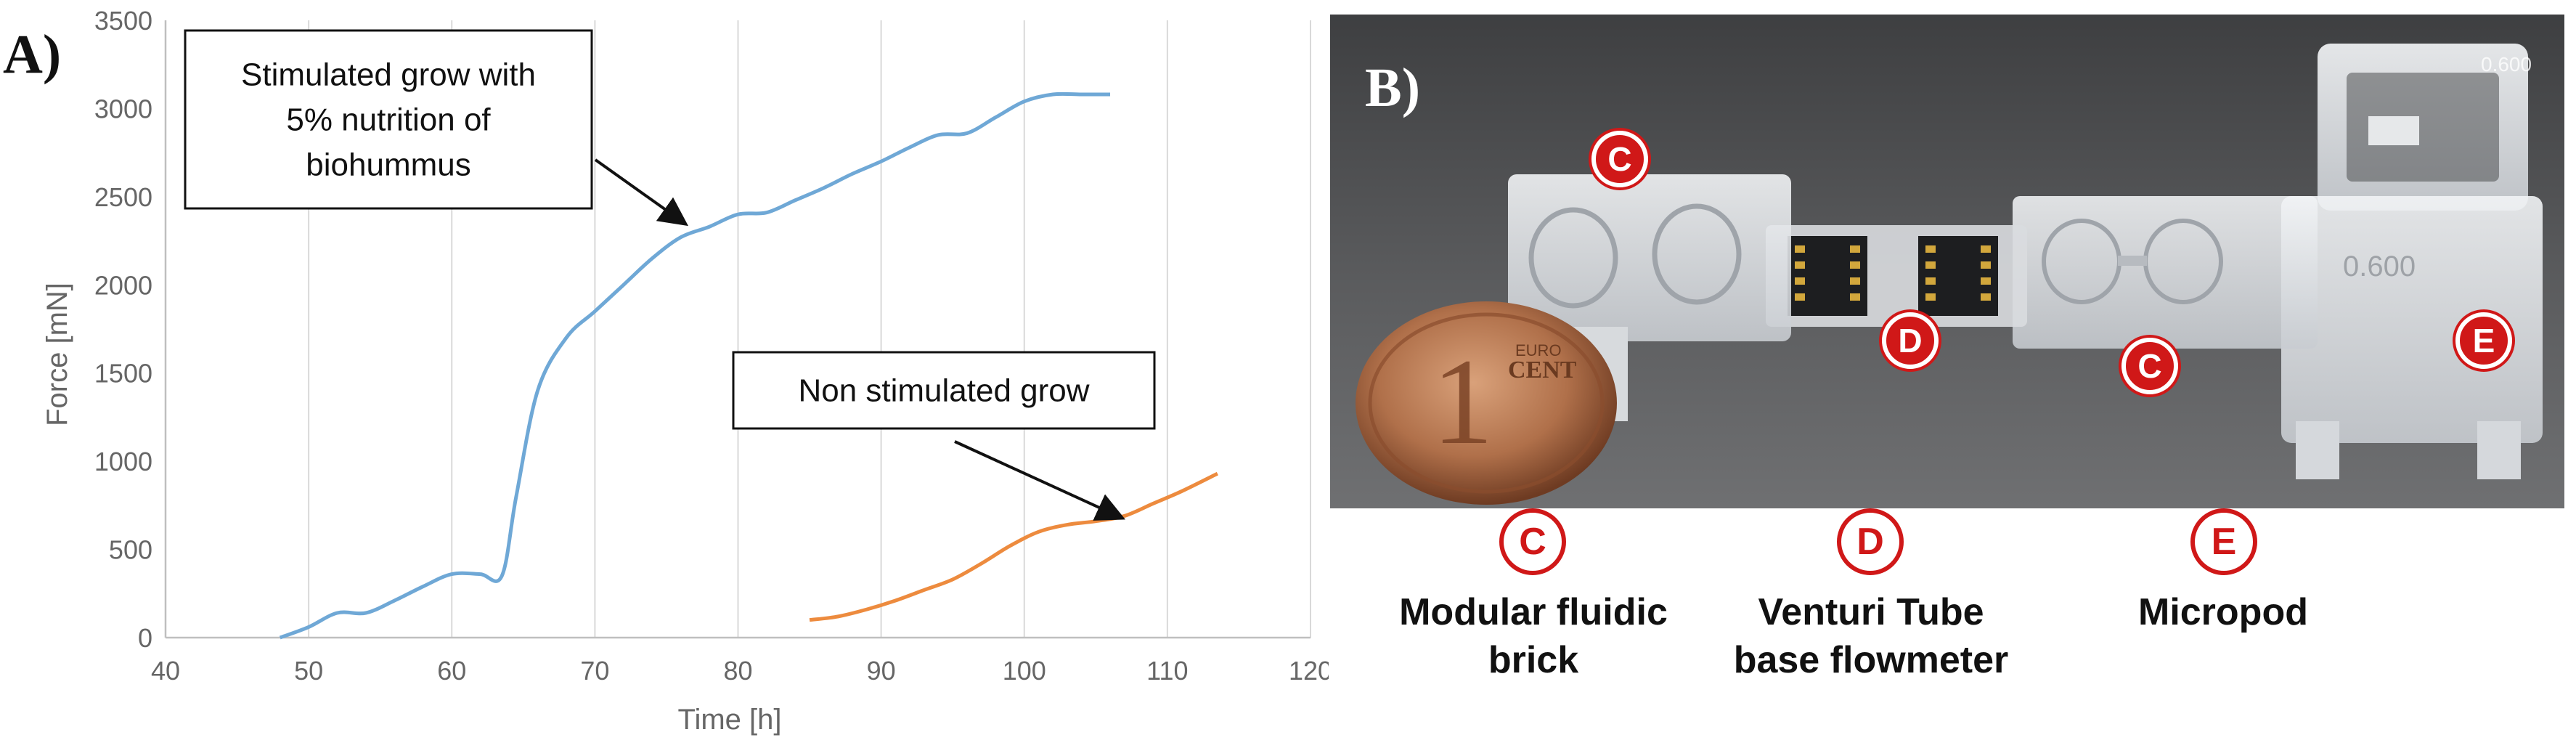 This screenshot has width=2576, height=756. Describe the element at coordinates (32, 54) in the screenshot. I see `panel-a-label: A)` at that location.